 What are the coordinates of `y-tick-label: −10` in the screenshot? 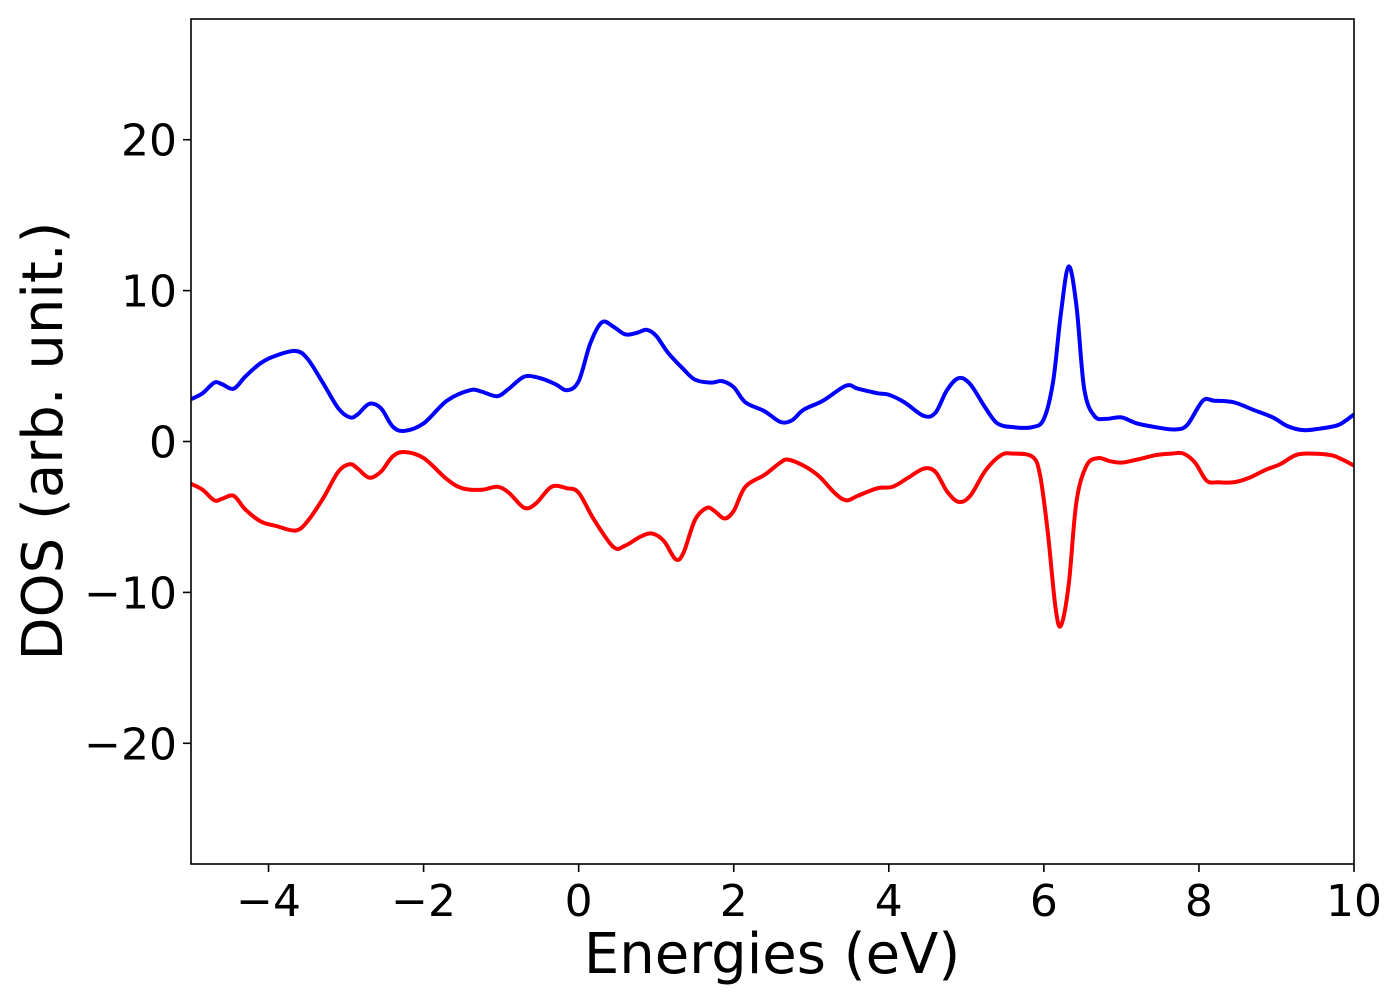 It's located at (130, 593).